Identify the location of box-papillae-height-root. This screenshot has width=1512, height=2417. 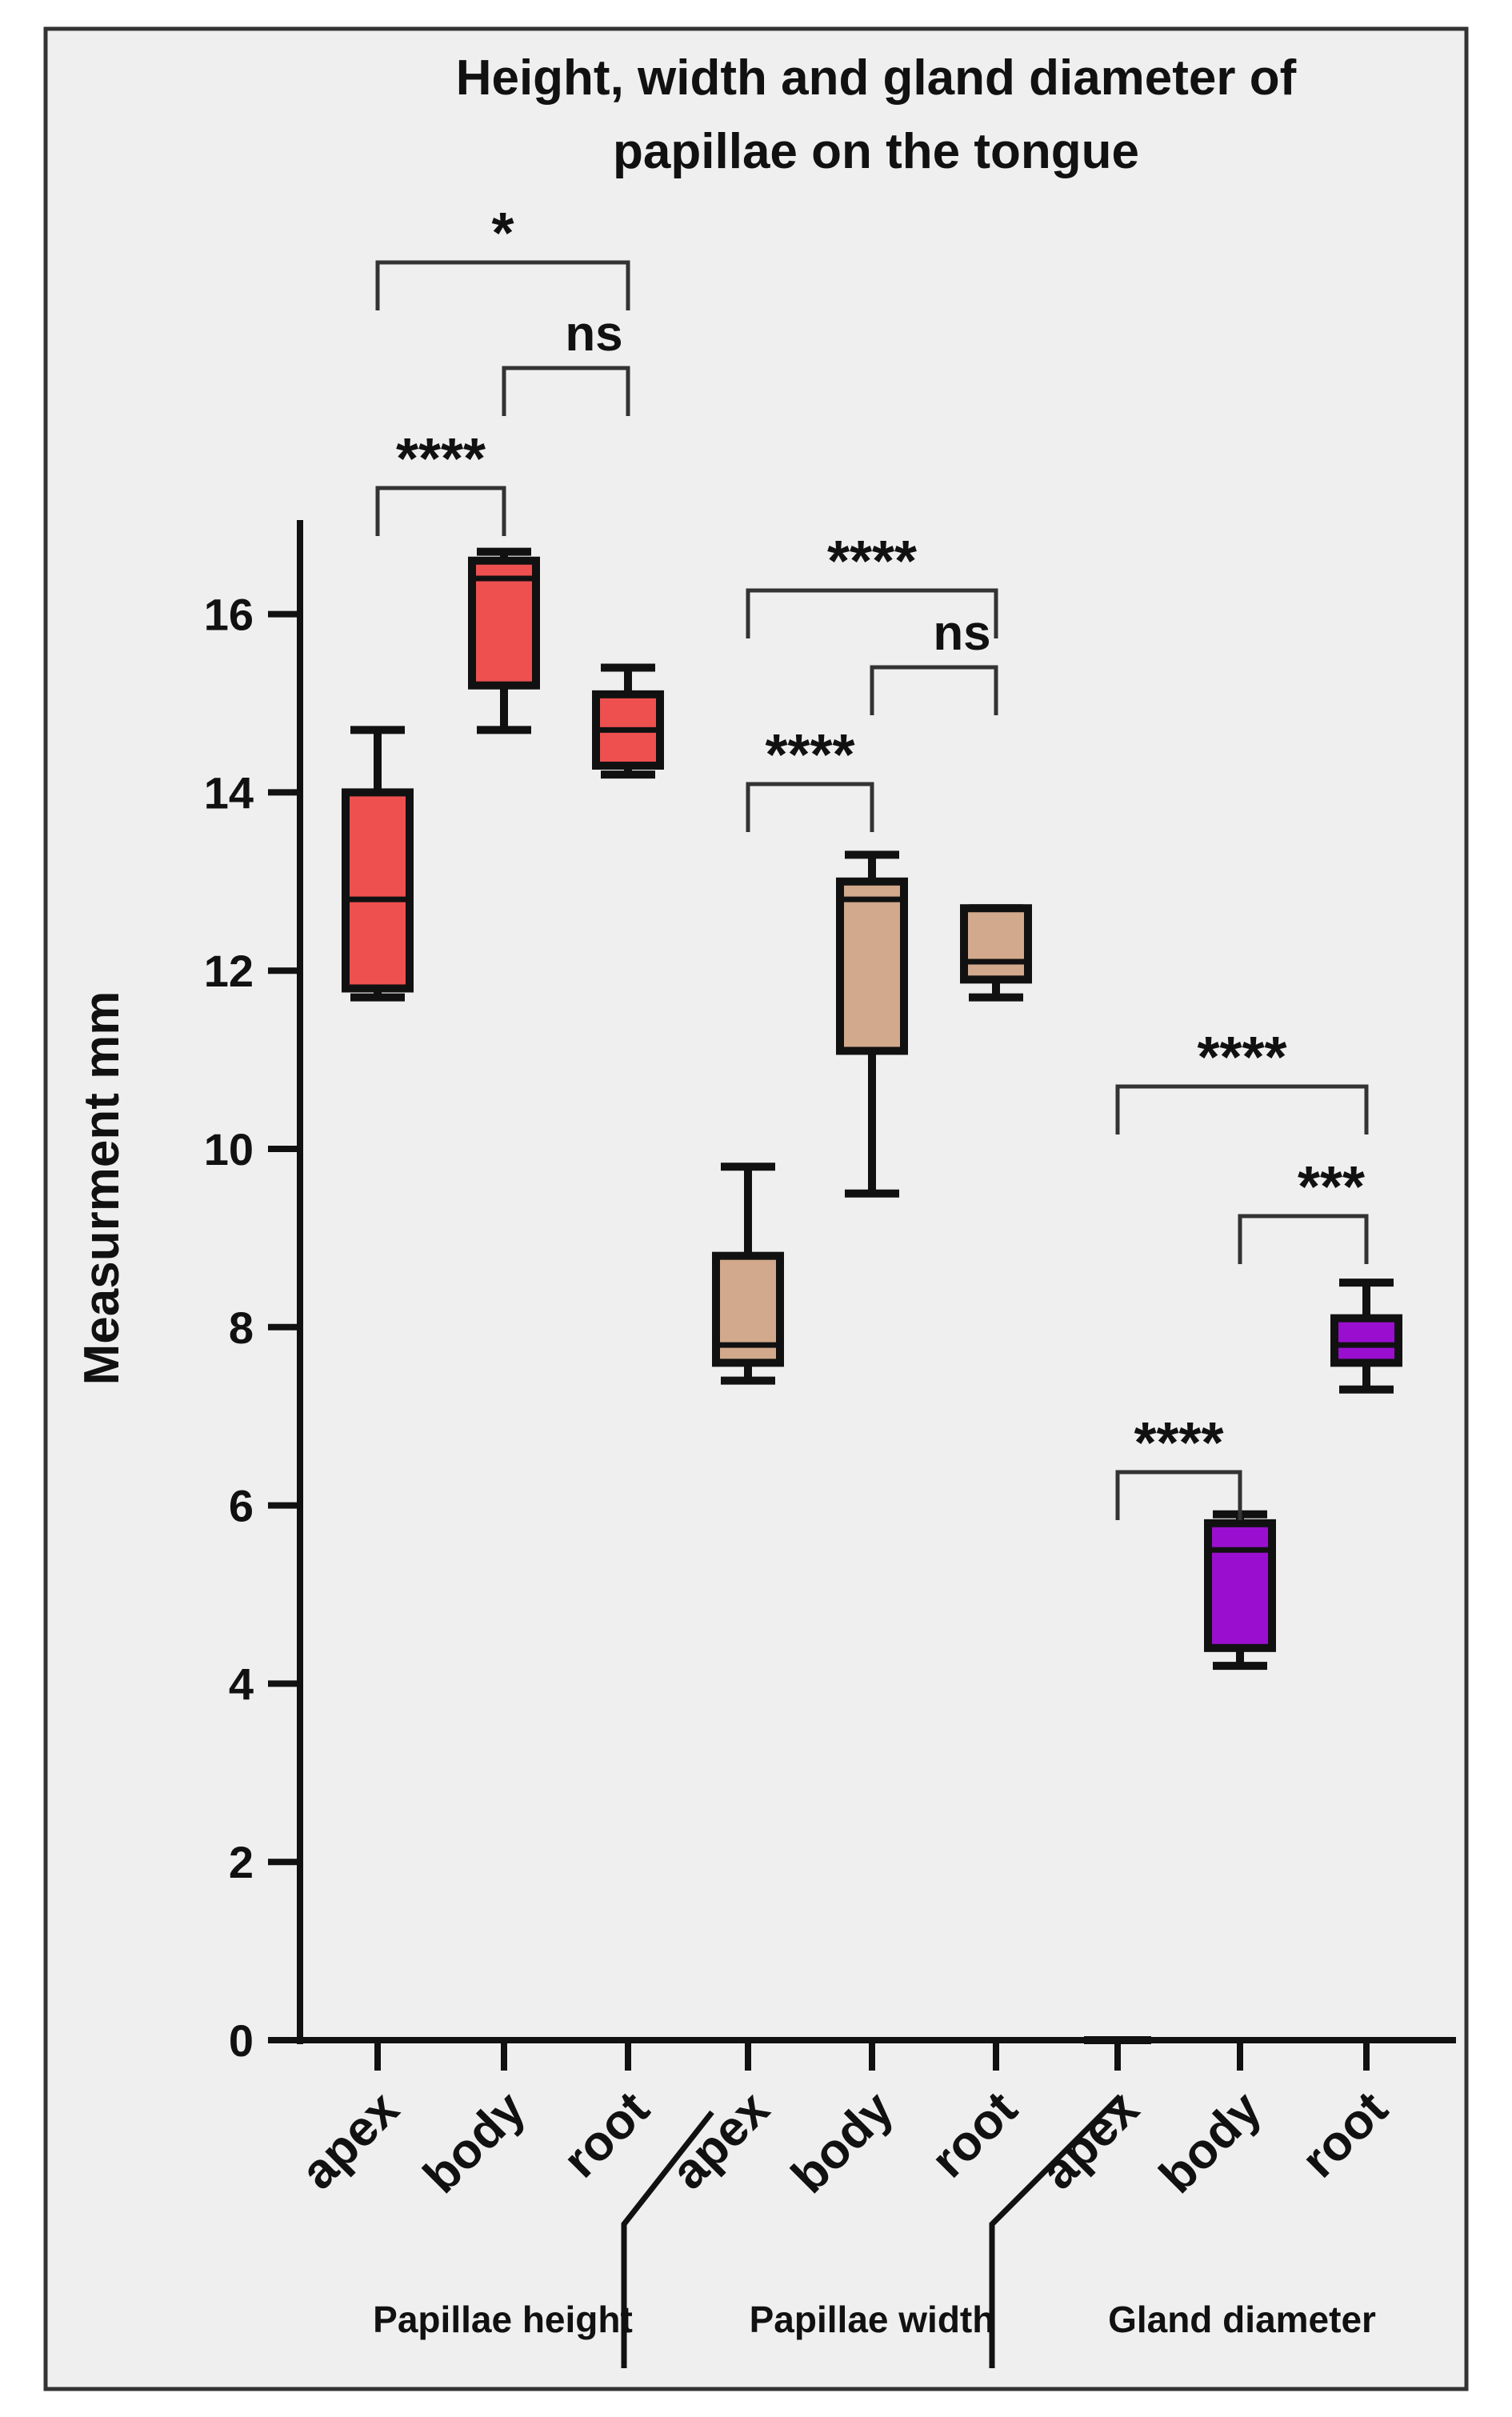
(628, 721).